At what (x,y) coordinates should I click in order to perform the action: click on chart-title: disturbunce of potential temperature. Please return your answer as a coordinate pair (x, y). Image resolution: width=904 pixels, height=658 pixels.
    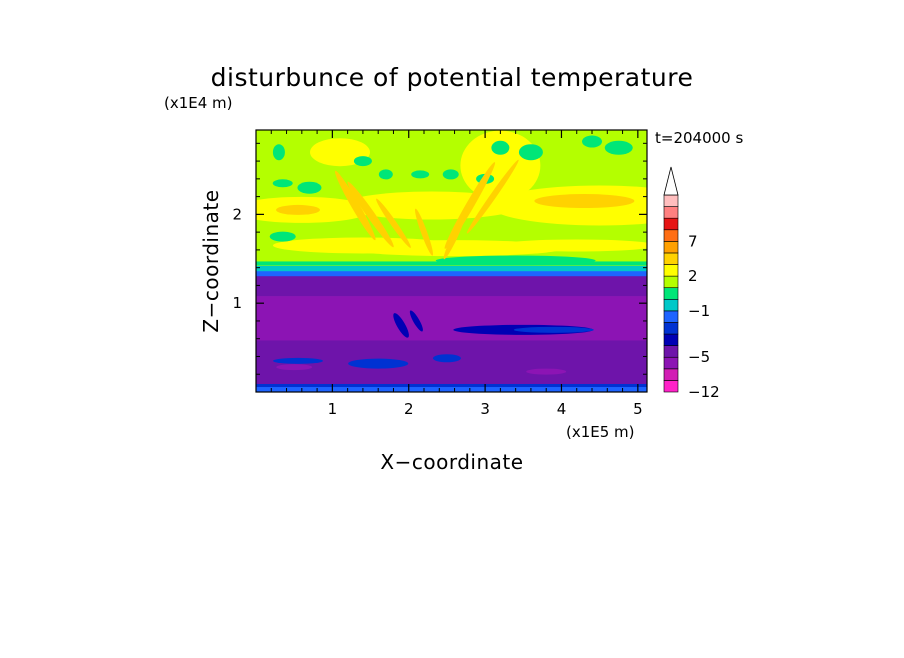
    Looking at the image, I should click on (452, 77).